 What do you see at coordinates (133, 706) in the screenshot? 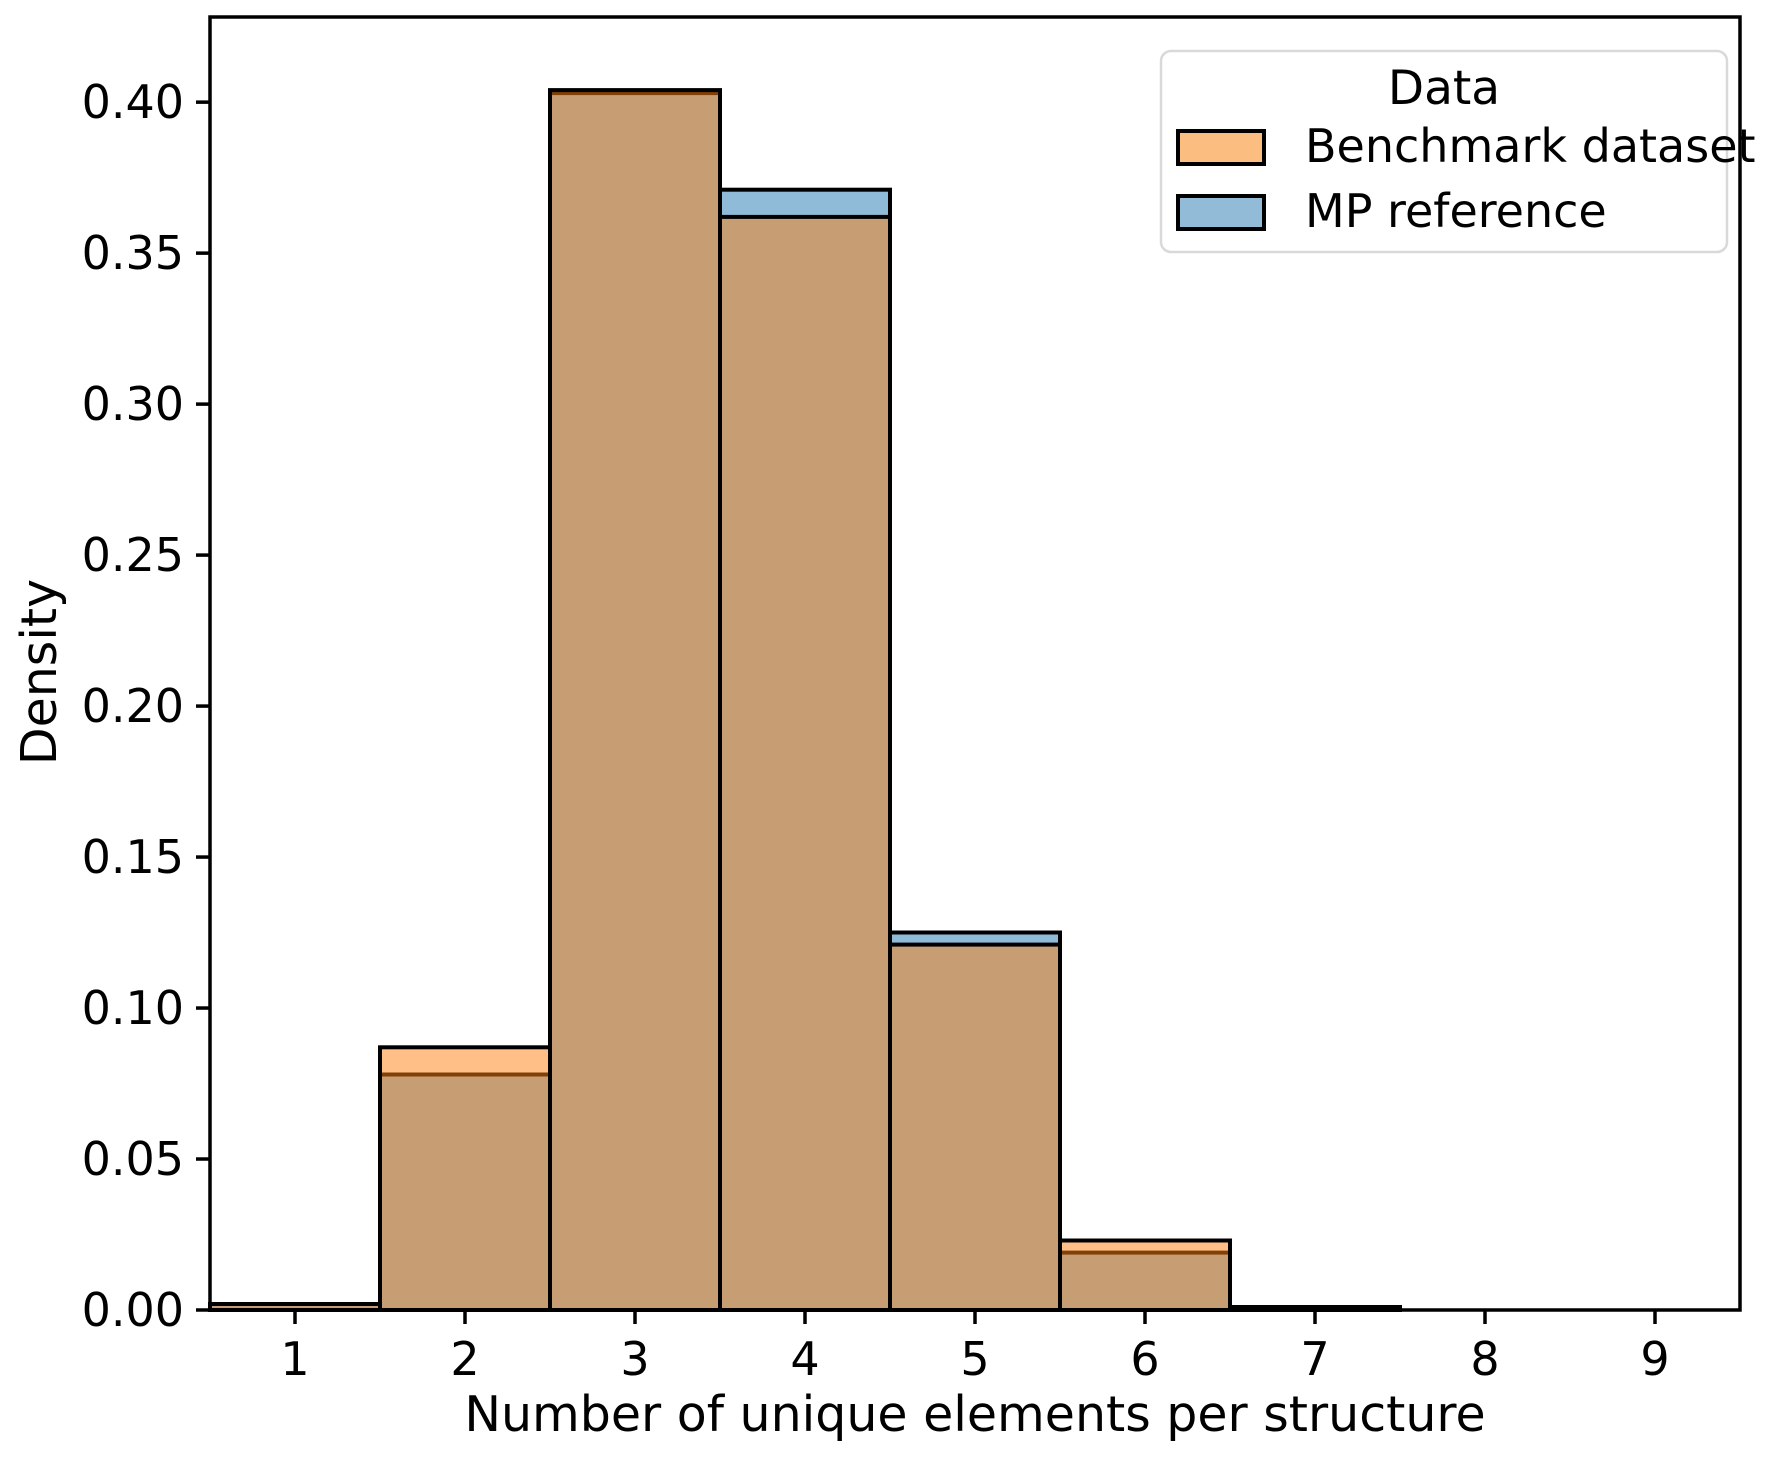
I see `y-tick-label: 0.20` at bounding box center [133, 706].